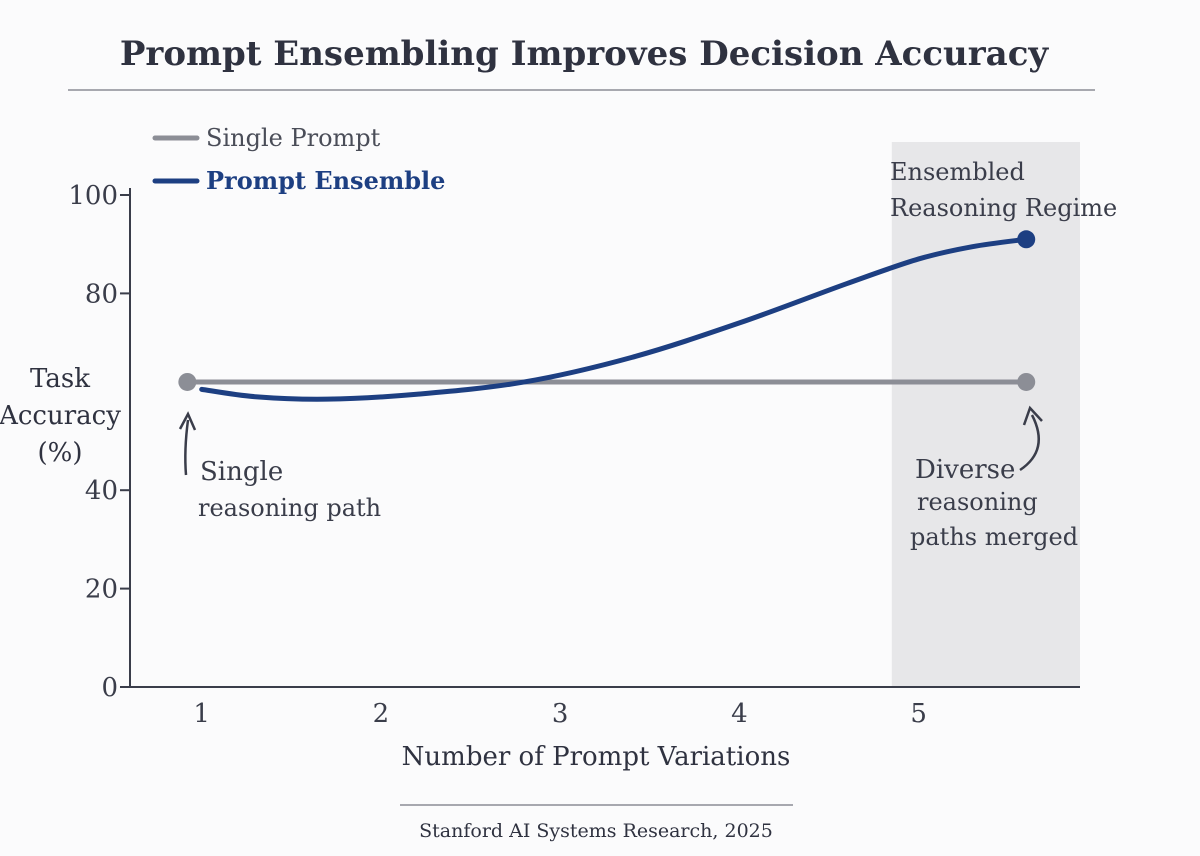  I want to click on x-tick-label: 5, so click(918, 714).